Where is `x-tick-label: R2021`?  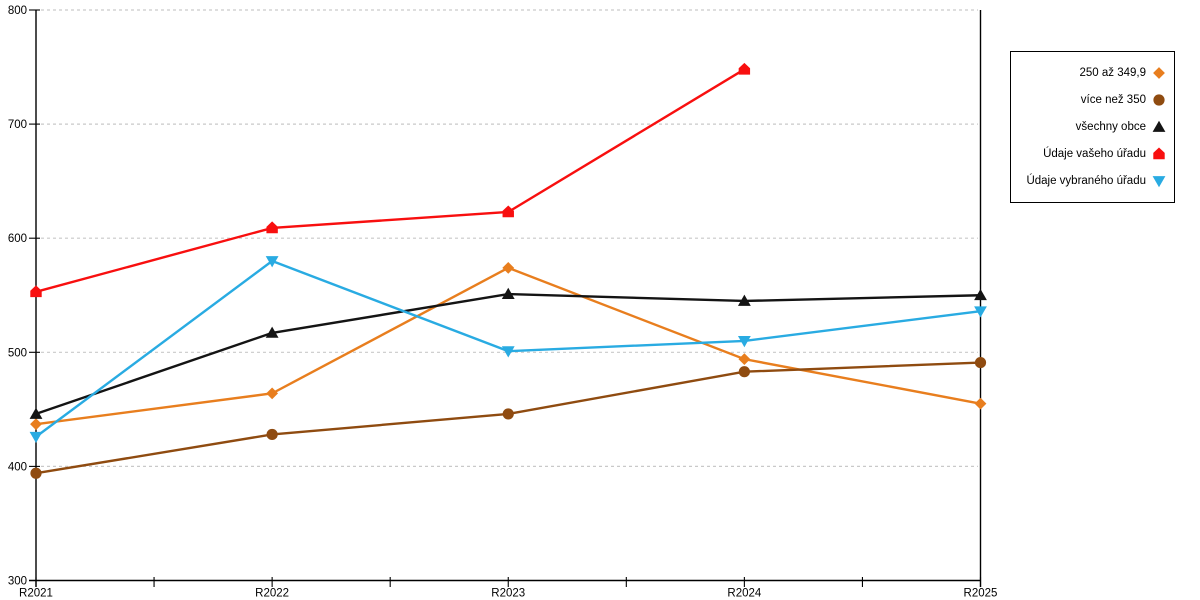 x-tick-label: R2021 is located at coordinates (36, 594).